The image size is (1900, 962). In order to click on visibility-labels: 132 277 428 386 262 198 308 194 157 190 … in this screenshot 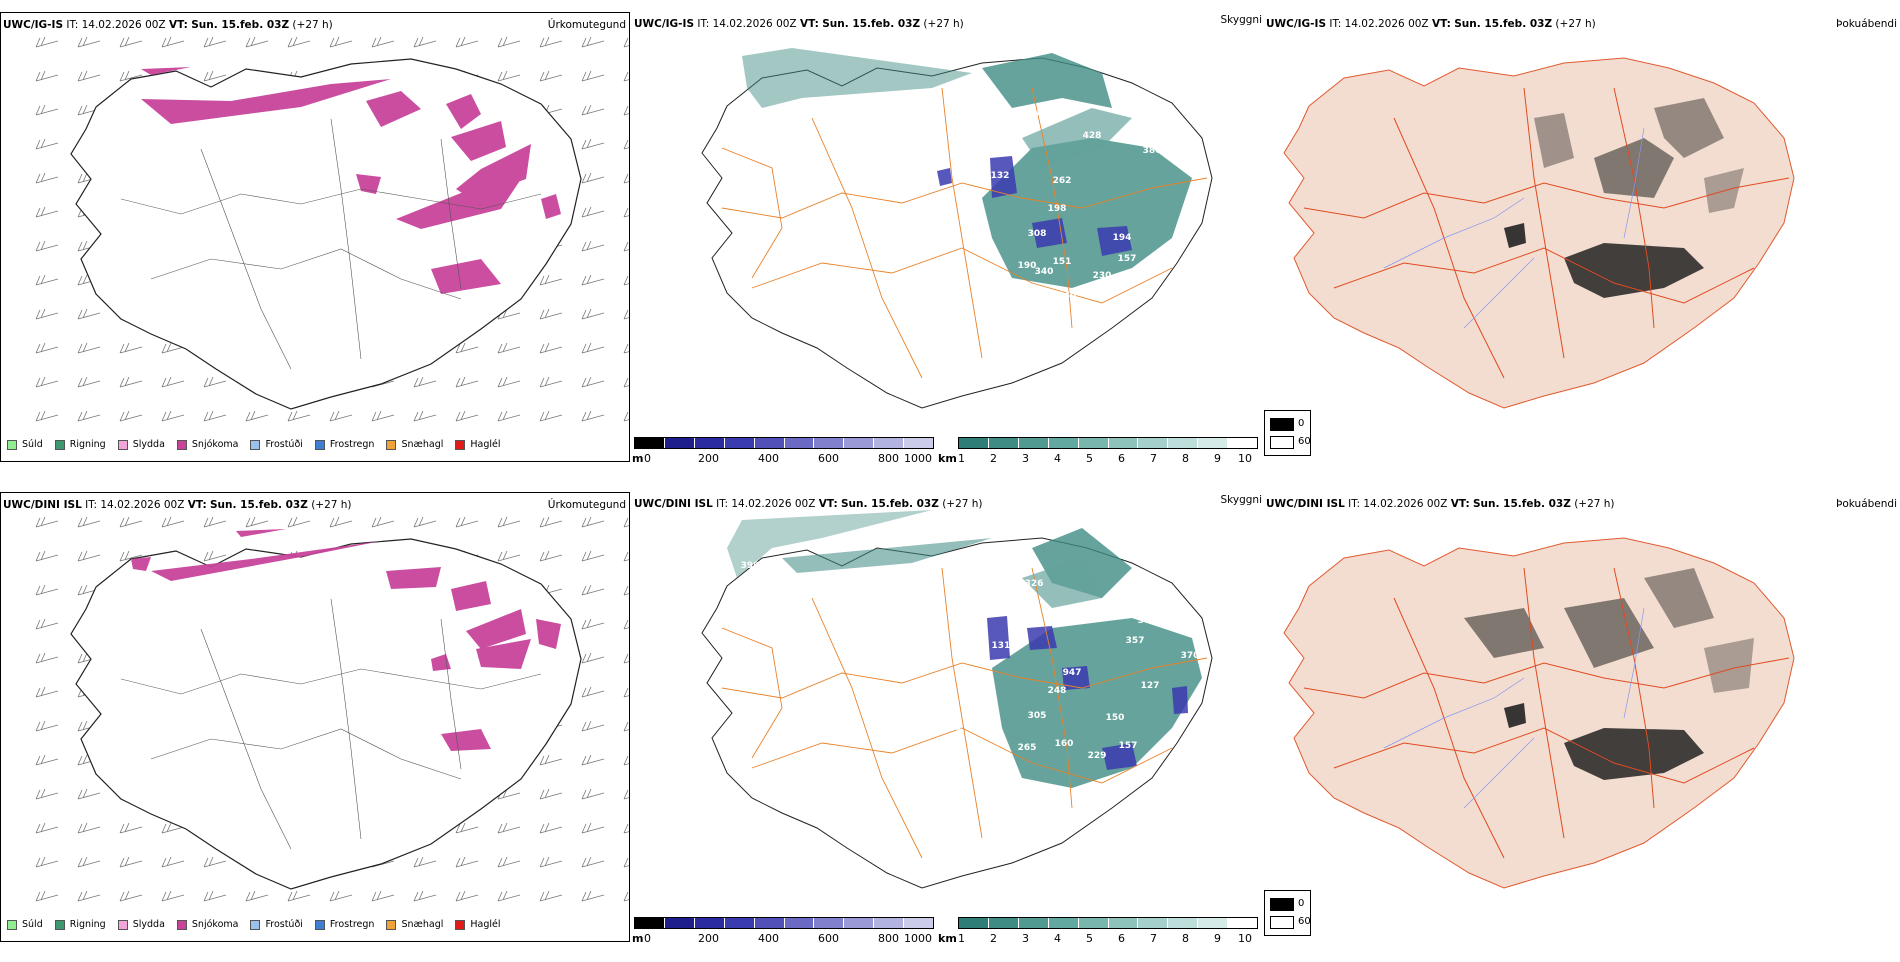, I will do `click(1052, 206)`.